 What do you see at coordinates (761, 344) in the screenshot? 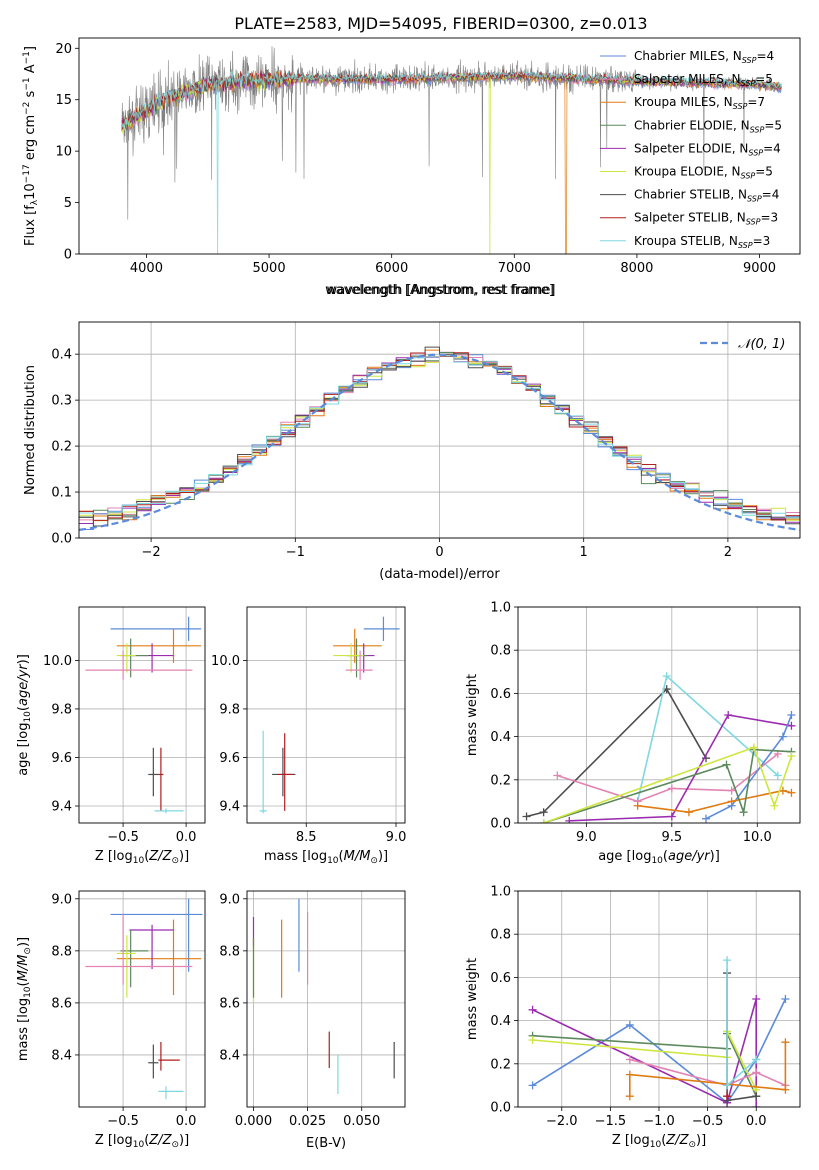
I see `legend-label: 𝒩(0, 1)` at bounding box center [761, 344].